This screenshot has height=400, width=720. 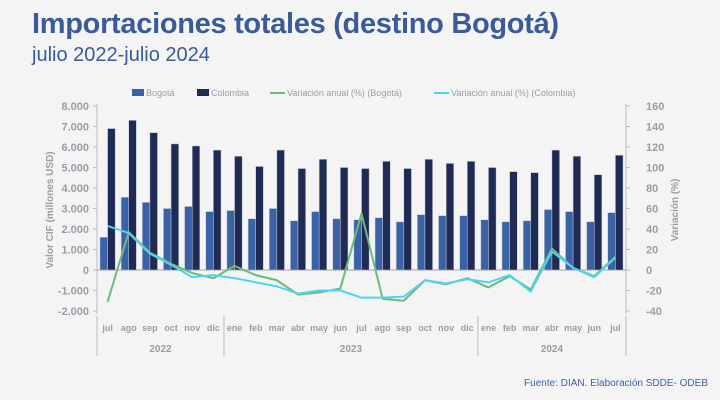 I want to click on legend-label: Colombia, so click(x=230, y=93).